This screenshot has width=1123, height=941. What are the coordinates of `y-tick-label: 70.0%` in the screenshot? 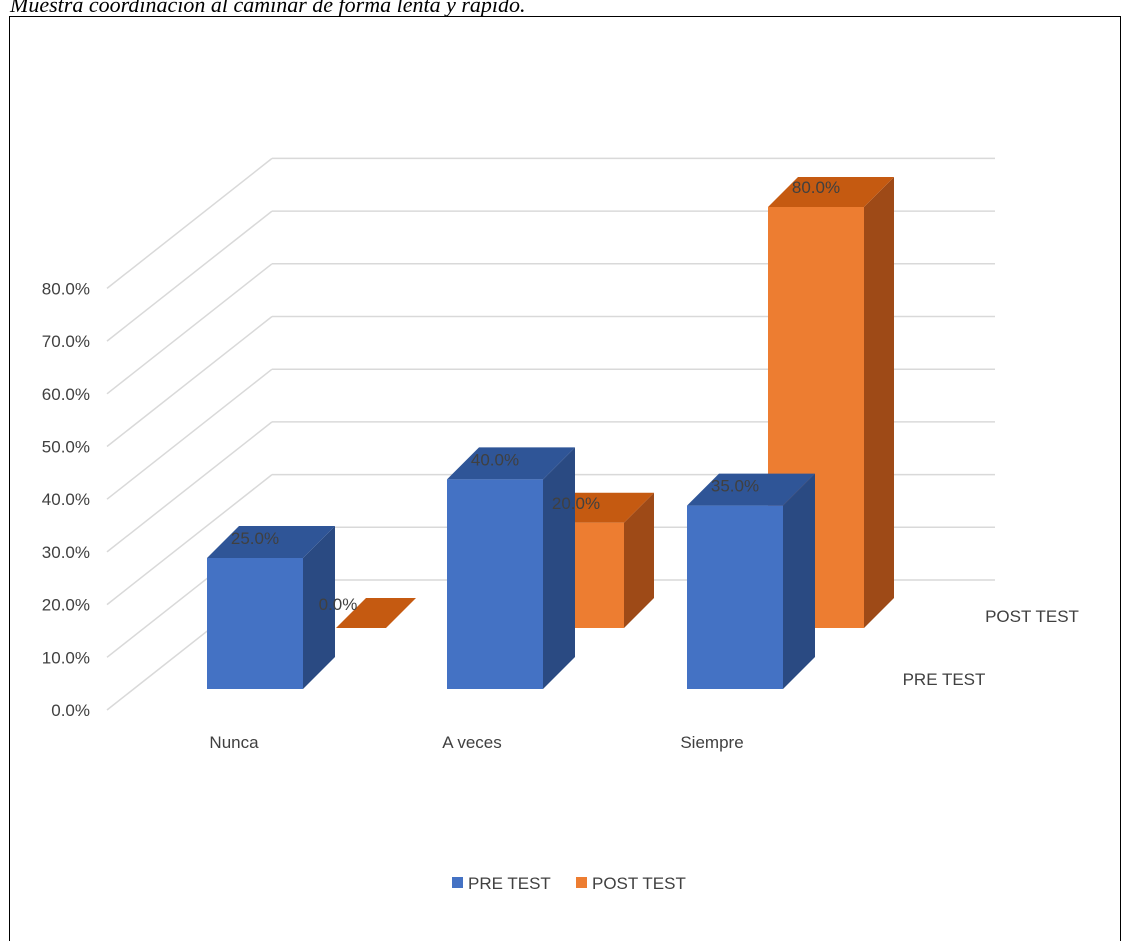 It's located at (66, 341).